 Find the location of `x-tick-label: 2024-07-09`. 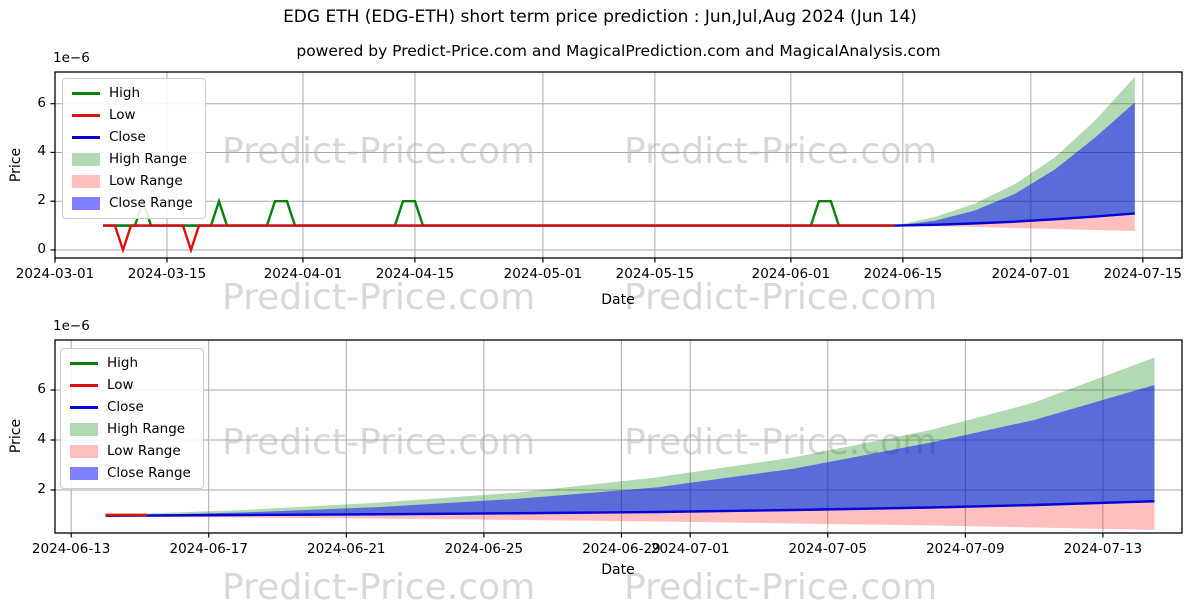

x-tick-label: 2024-07-09 is located at coordinates (965, 549).